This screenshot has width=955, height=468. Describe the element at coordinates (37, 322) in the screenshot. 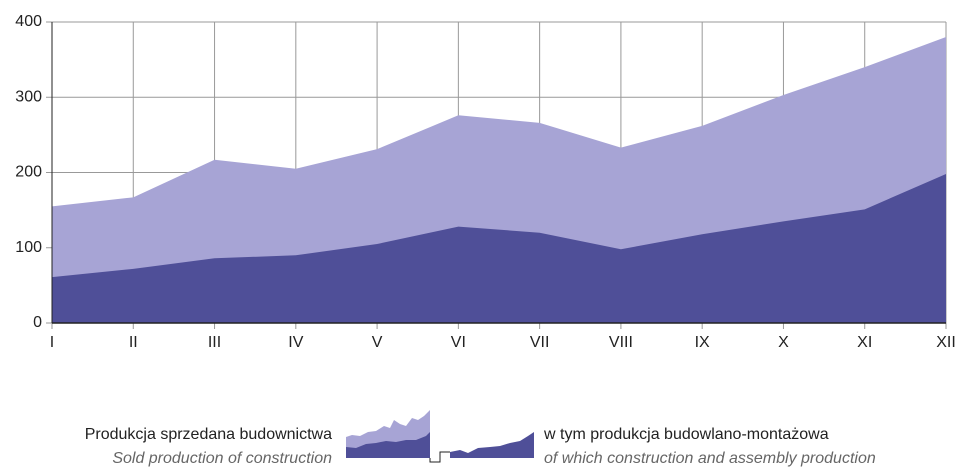

I see `y-tick-label: 0` at that location.